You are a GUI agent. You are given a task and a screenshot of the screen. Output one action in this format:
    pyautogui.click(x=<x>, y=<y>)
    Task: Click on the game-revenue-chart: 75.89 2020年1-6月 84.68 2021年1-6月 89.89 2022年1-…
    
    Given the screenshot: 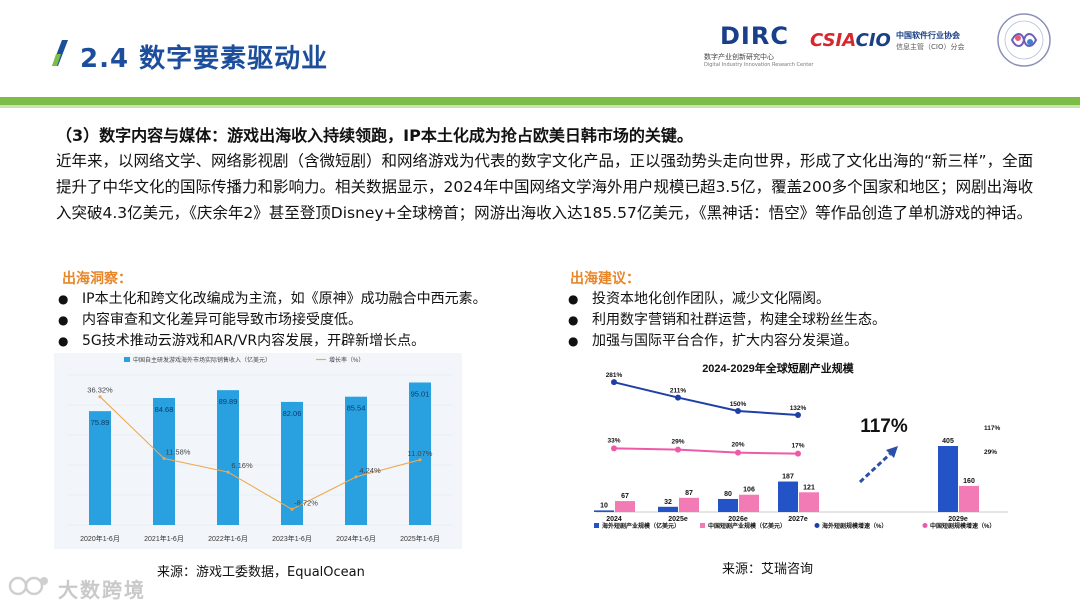 What is the action you would take?
    pyautogui.click(x=258, y=451)
    